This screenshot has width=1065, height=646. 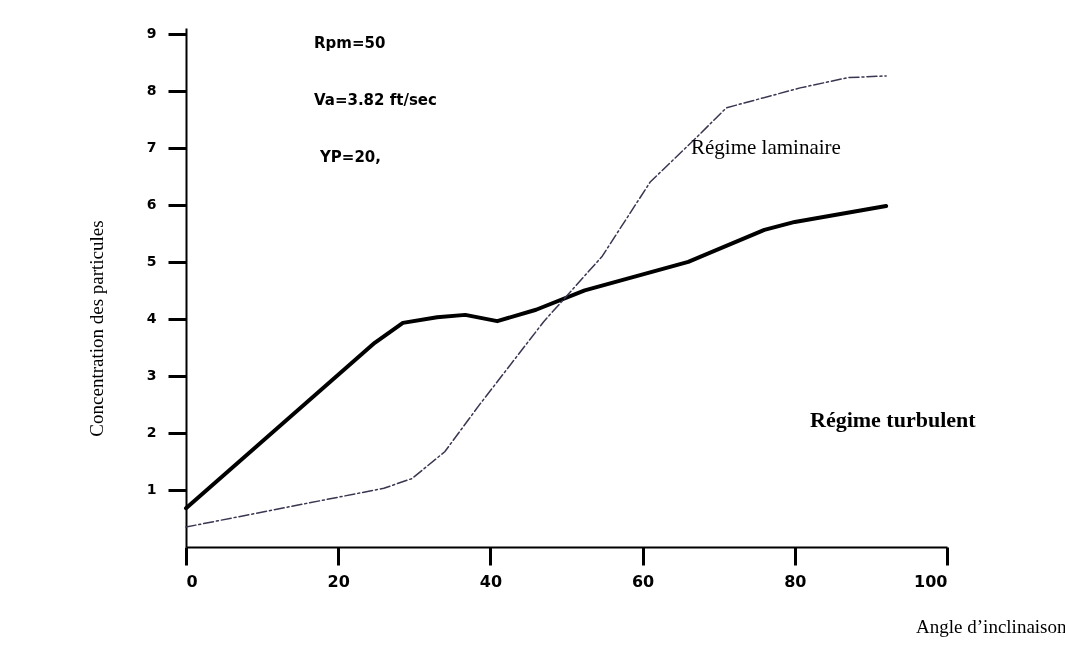 What do you see at coordinates (491, 581) in the screenshot?
I see `x-tick-label: 40` at bounding box center [491, 581].